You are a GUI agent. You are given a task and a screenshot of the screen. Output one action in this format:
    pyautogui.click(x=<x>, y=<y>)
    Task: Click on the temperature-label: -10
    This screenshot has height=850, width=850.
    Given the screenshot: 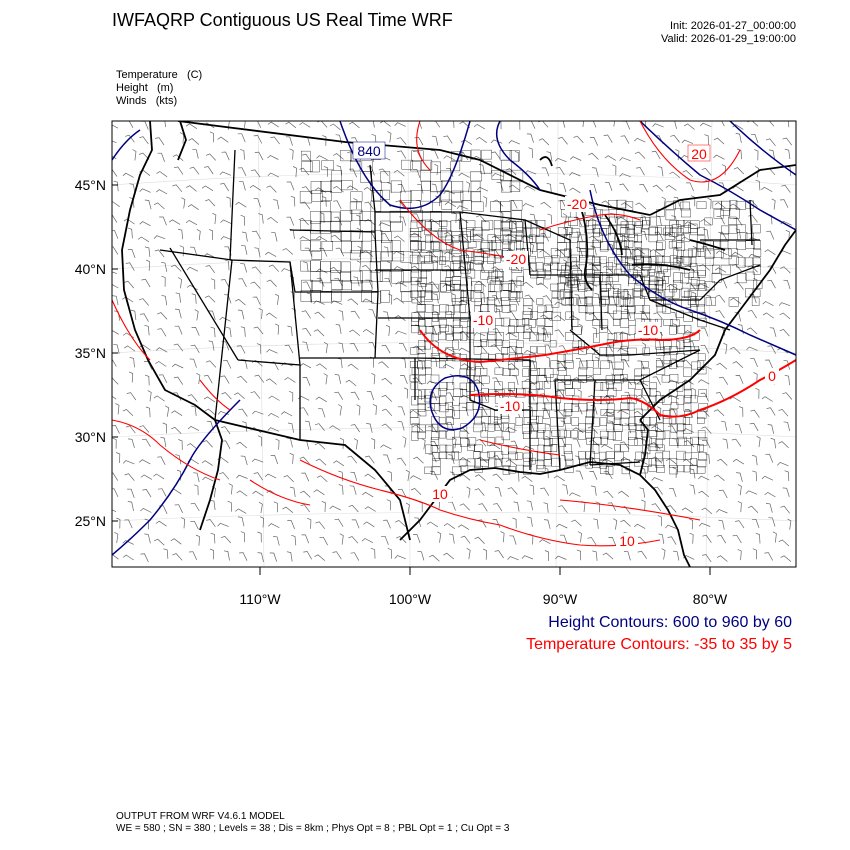 What is the action you would take?
    pyautogui.click(x=510, y=406)
    